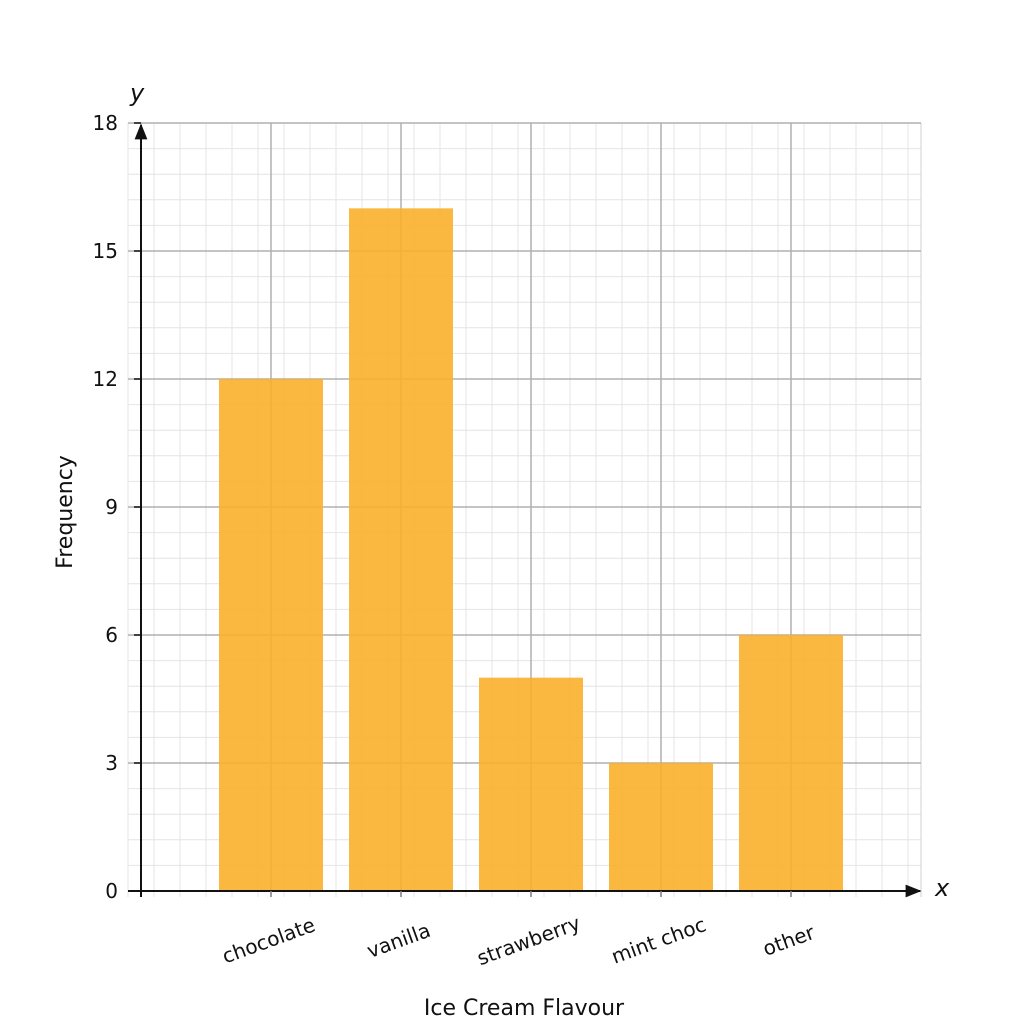 The image size is (1024, 1024). Describe the element at coordinates (399, 940) in the screenshot. I see `x-tick-label: vanilla` at that location.